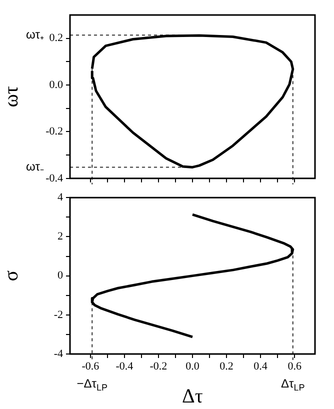 The image size is (334, 409). I want to click on y-tick-label: -0.4, so click(55, 178).